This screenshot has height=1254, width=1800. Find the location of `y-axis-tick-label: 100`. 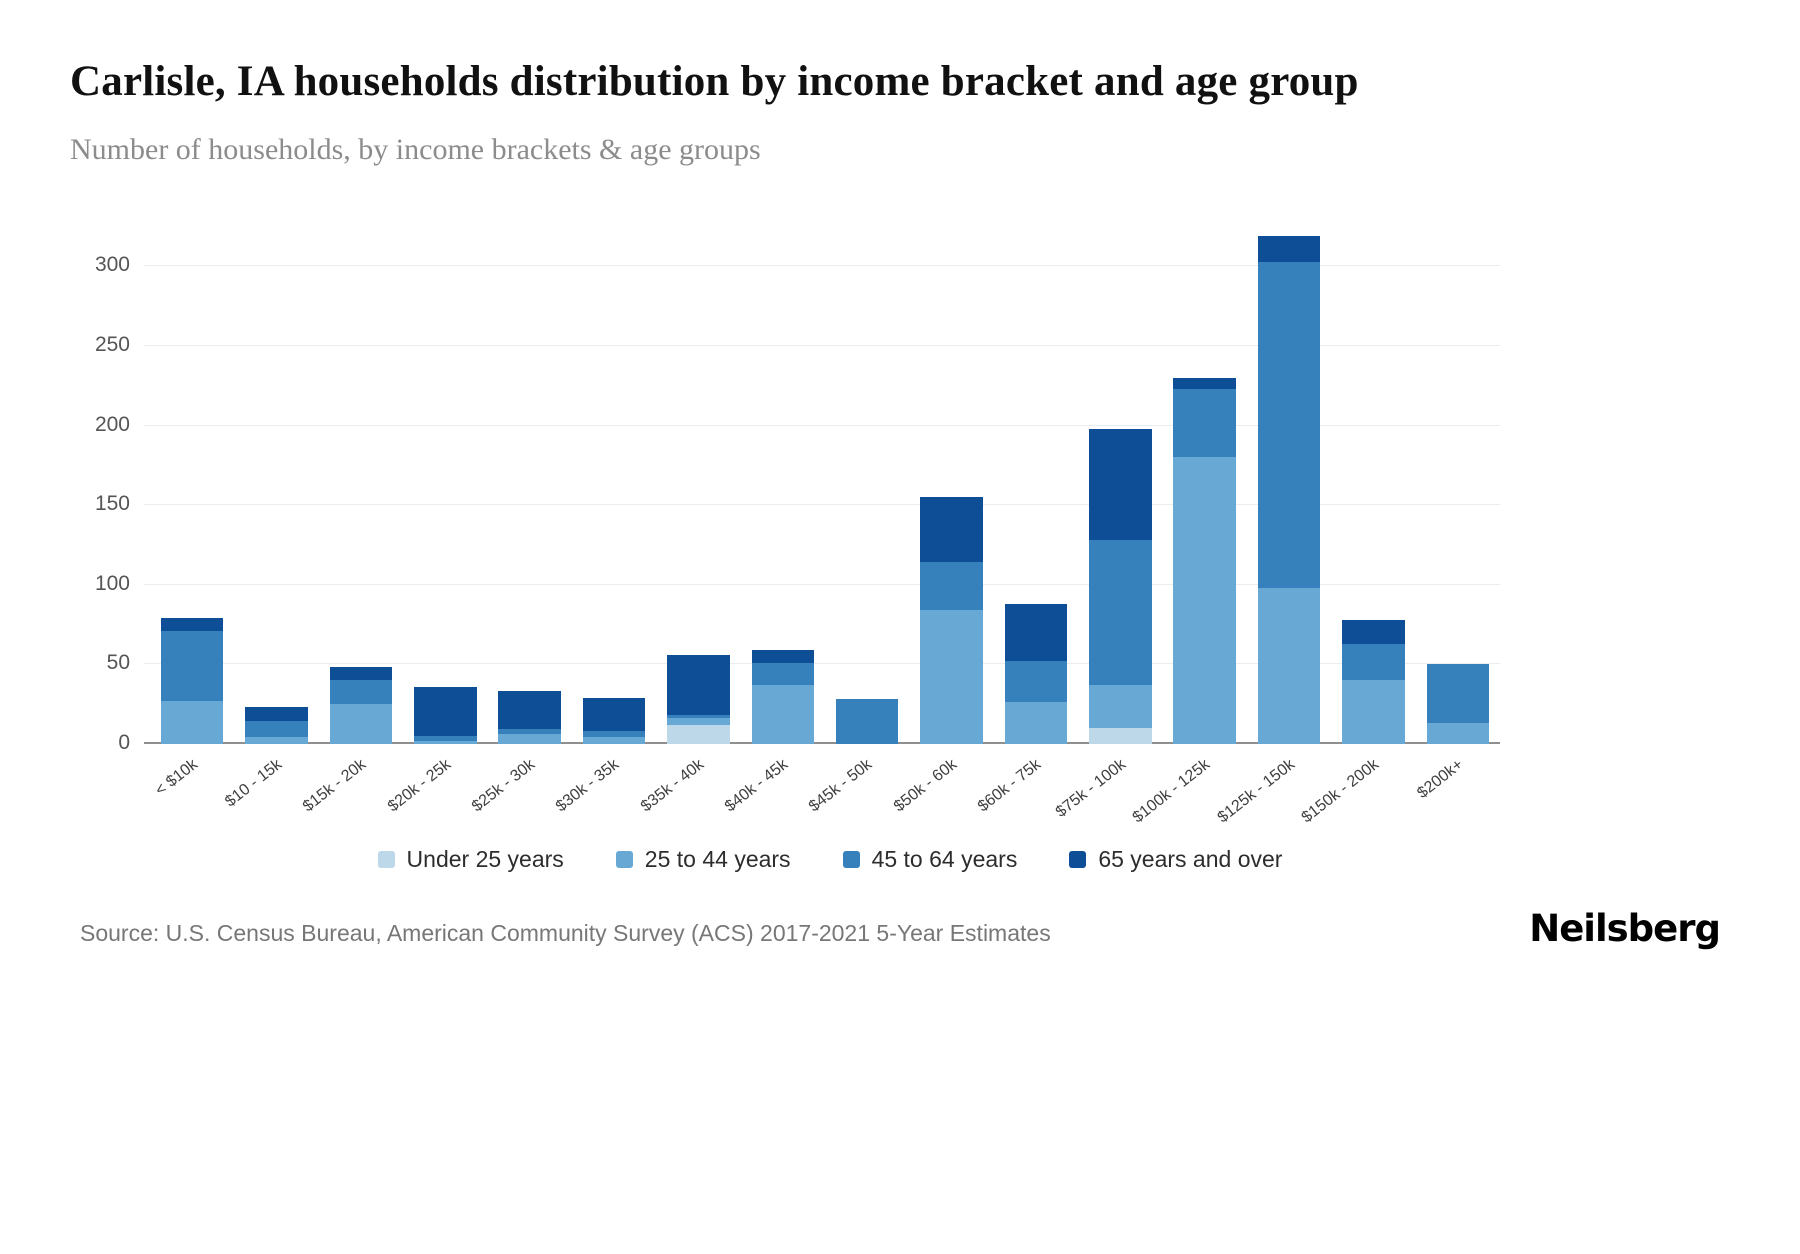

y-axis-tick-label: 100 is located at coordinates (112, 583).